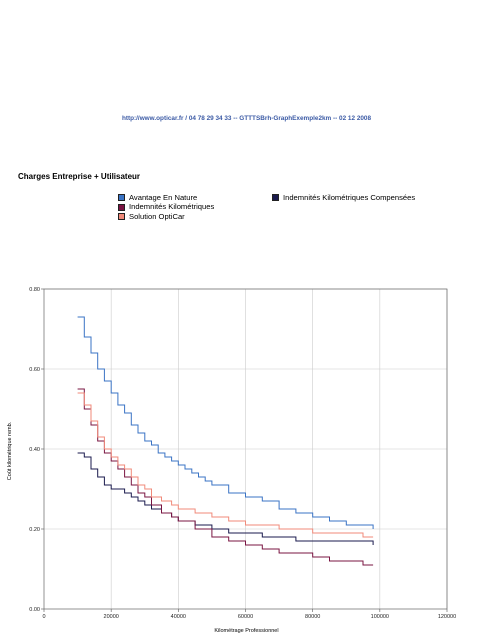 This screenshot has width=493, height=638. Describe the element at coordinates (312, 617) in the screenshot. I see `x-tick-label: 80000` at that location.